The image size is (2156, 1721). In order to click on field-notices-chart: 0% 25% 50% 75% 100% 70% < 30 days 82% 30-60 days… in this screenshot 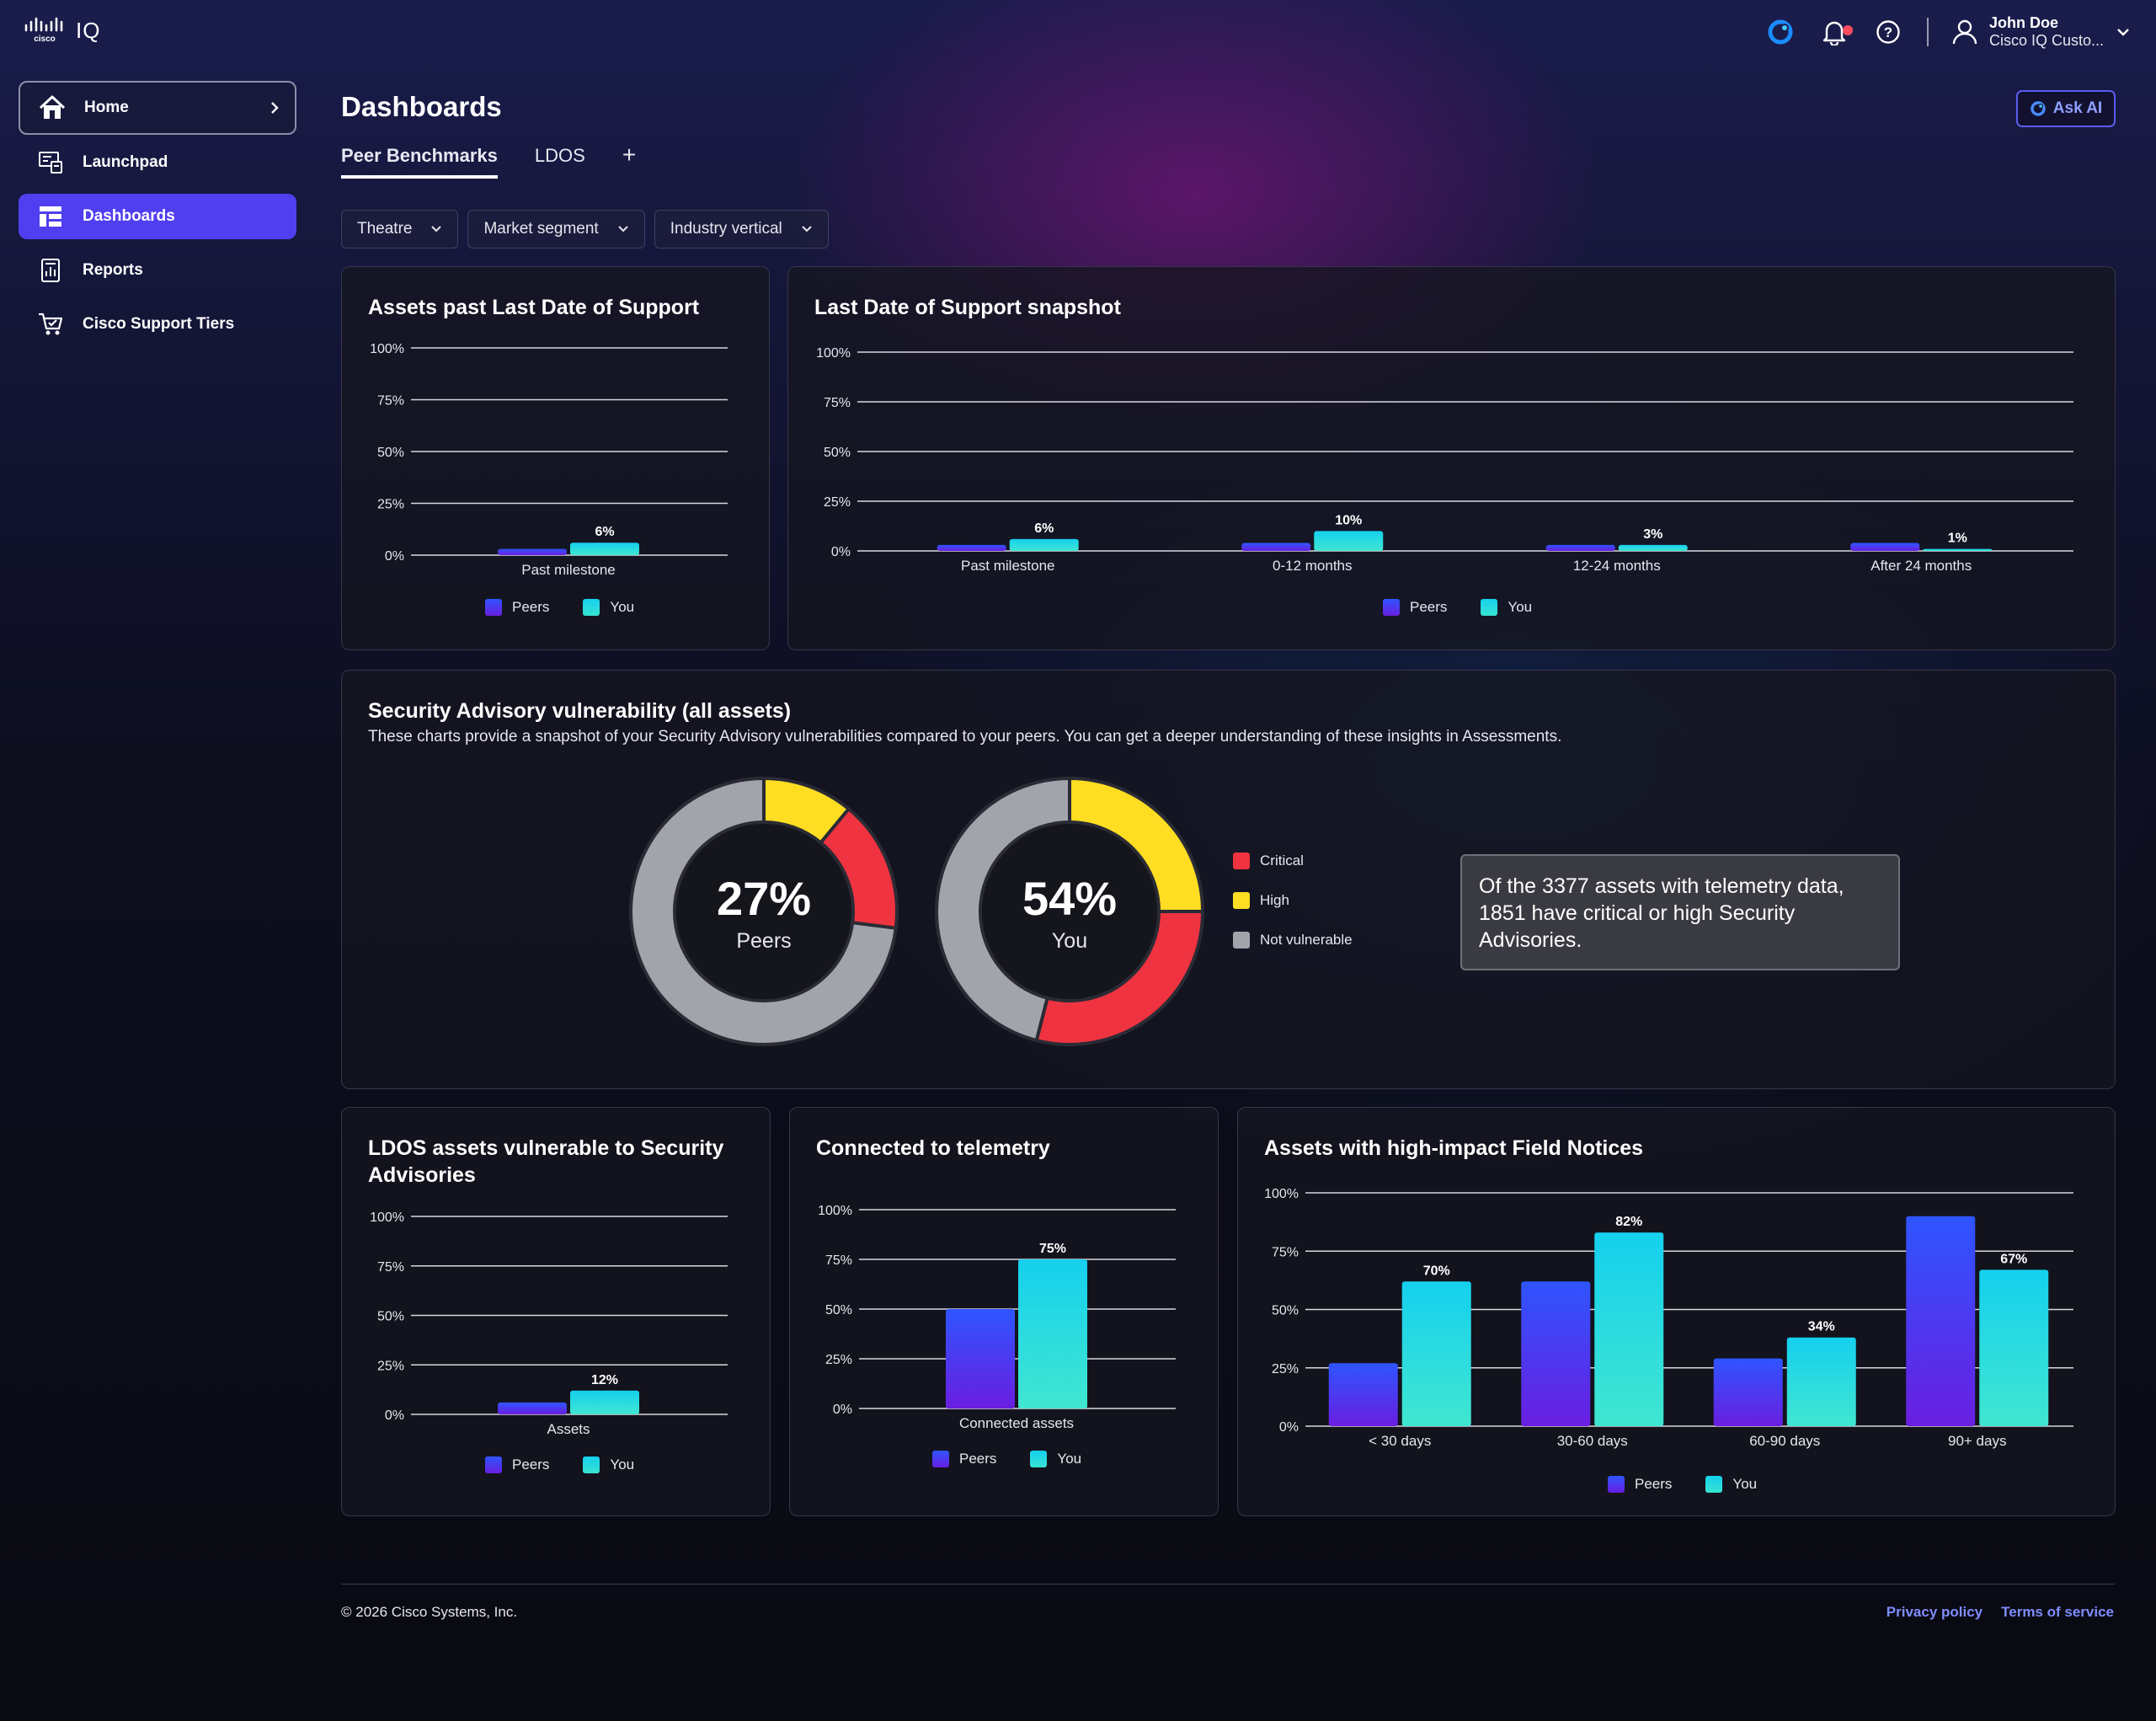, I will do `click(1668, 1318)`.